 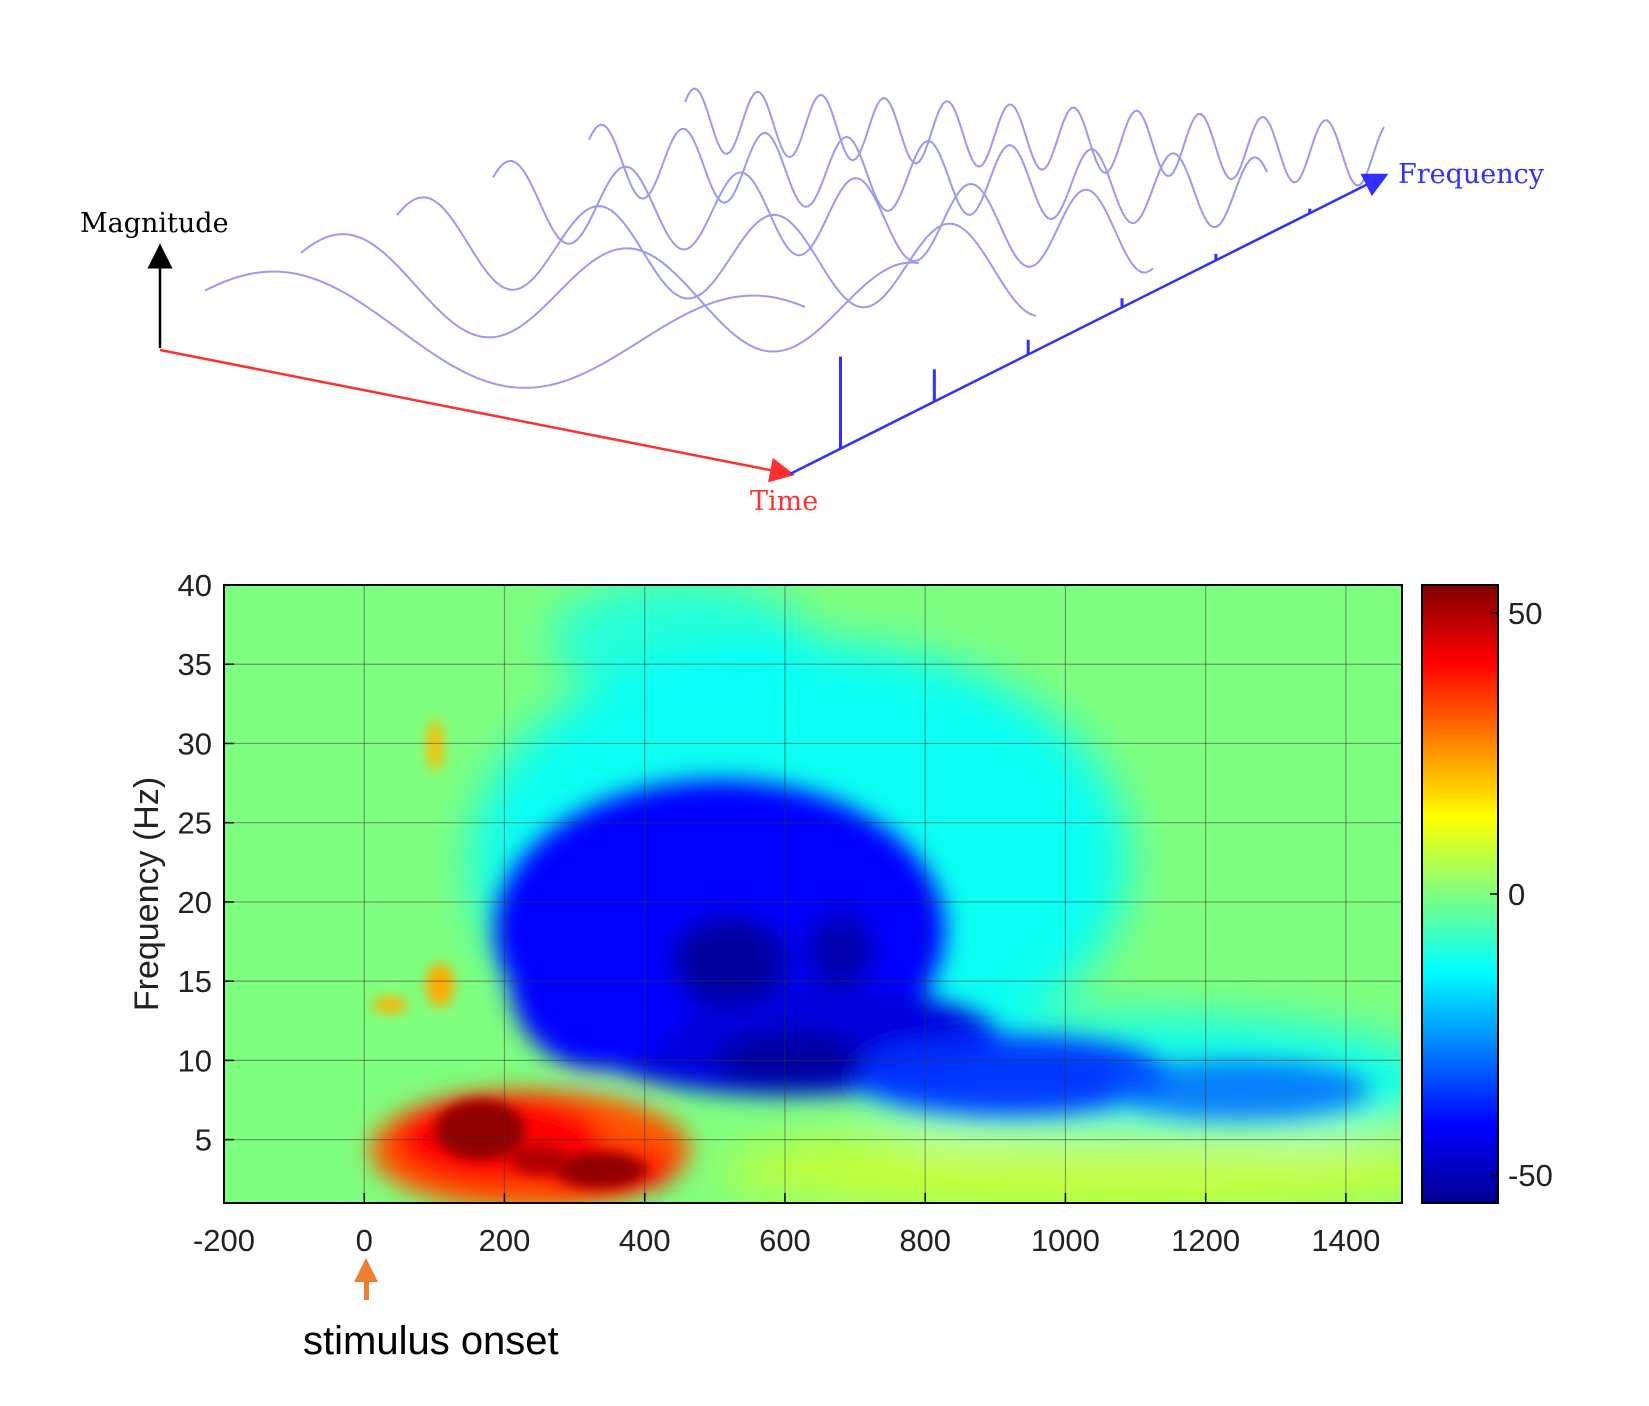 I want to click on colorbar-tick-label: -50, so click(x=1530, y=1175).